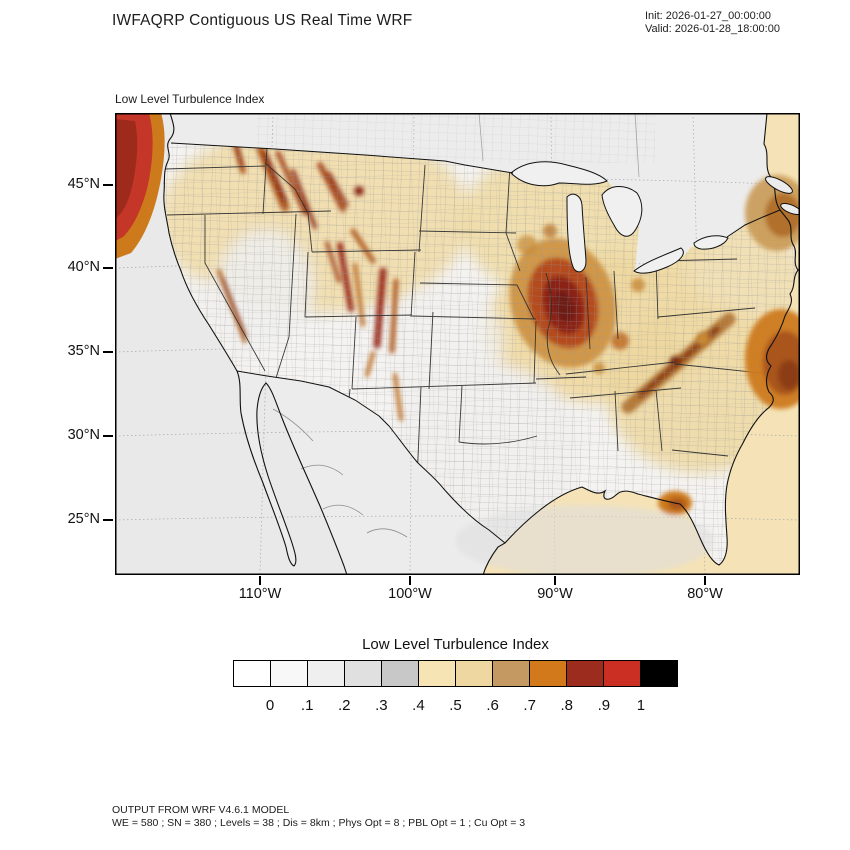  Describe the element at coordinates (772, 359) in the screenshot. I see `atlantic-turbulence-max` at that location.